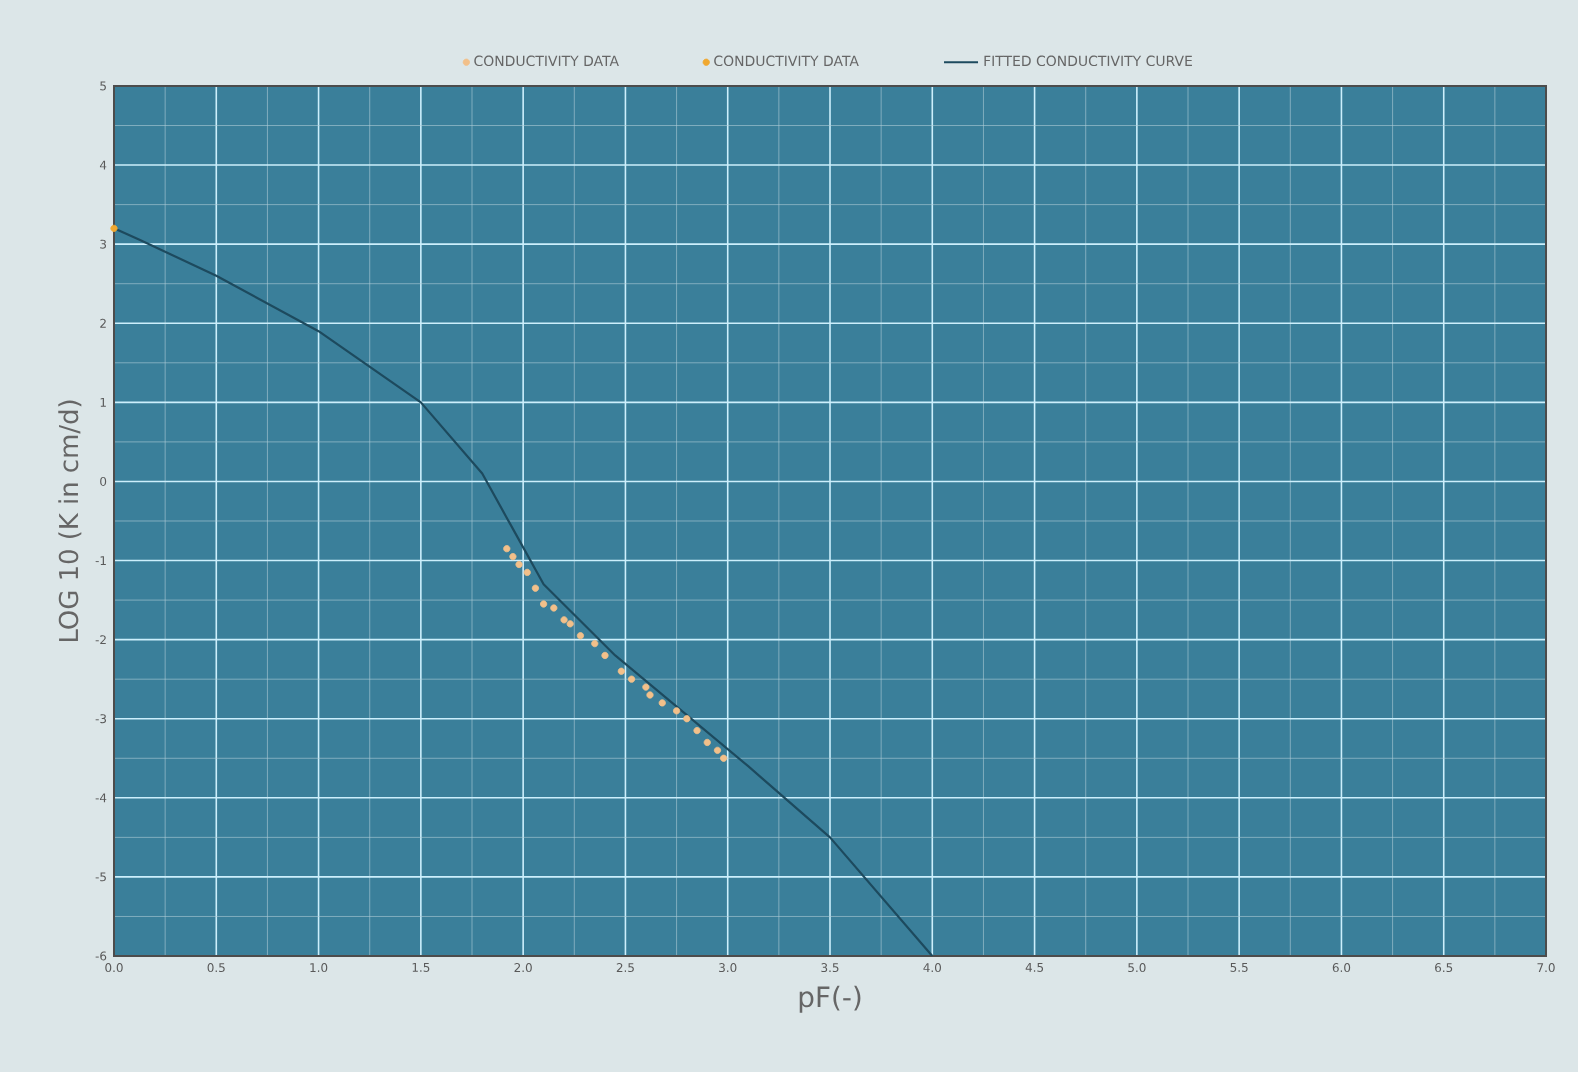 The image size is (1578, 1072). Describe the element at coordinates (830, 999) in the screenshot. I see `x-axis-title: pF(-)` at that location.